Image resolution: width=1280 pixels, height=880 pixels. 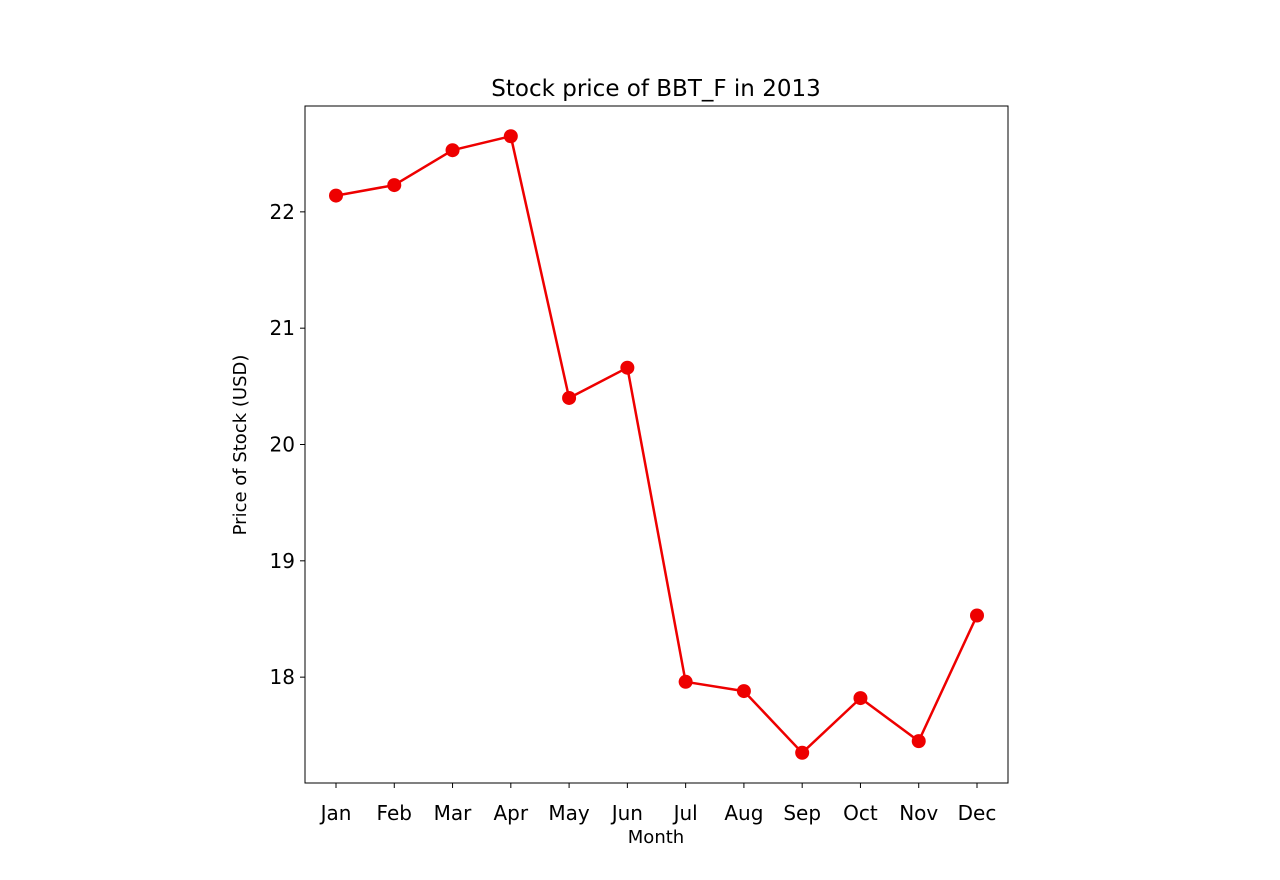 I want to click on x-axis: Jan Feb Mar Apr May Jun Jul Aug Sep Oct Nov Dec, so click(x=658, y=804).